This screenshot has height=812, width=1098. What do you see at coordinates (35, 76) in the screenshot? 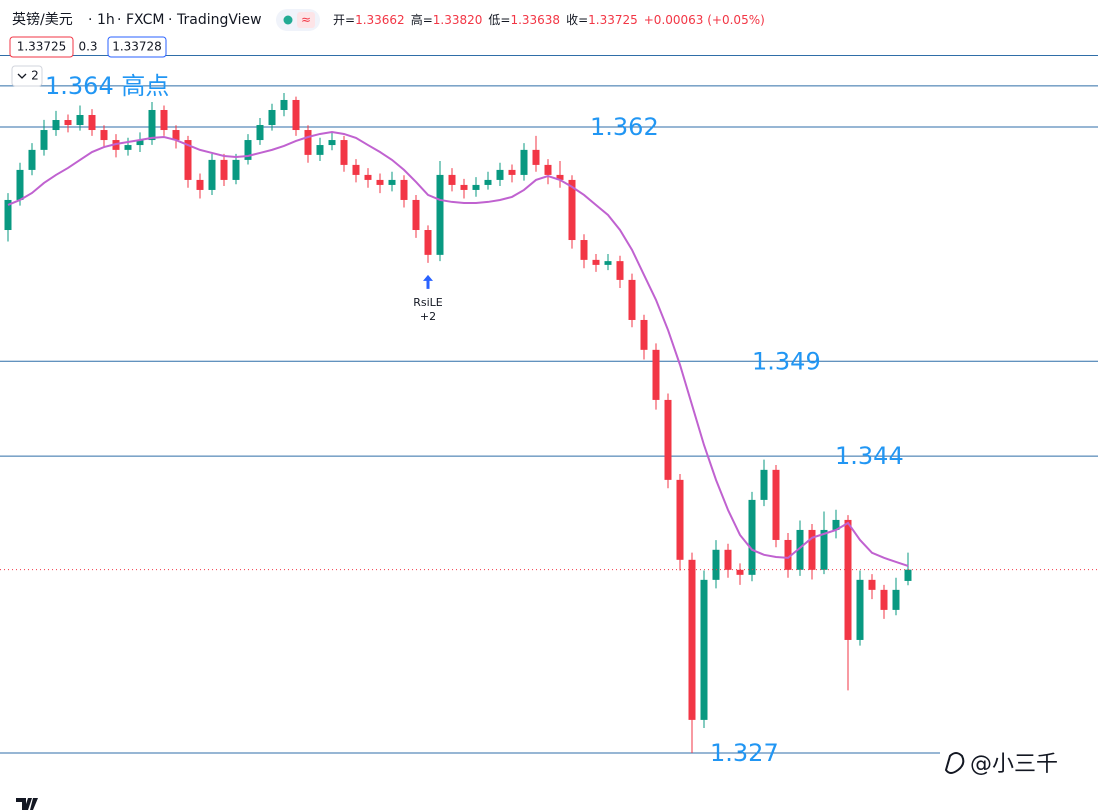
I see `indicator-count: 2` at bounding box center [35, 76].